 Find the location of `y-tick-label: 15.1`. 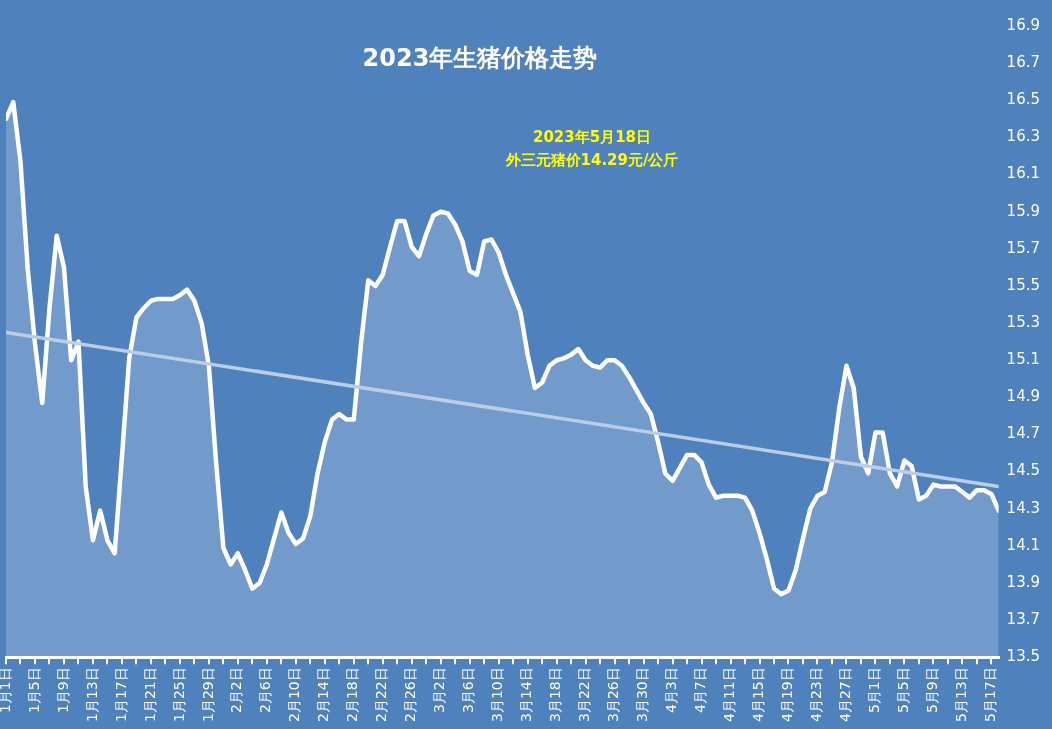

y-tick-label: 15.1 is located at coordinates (1023, 359).